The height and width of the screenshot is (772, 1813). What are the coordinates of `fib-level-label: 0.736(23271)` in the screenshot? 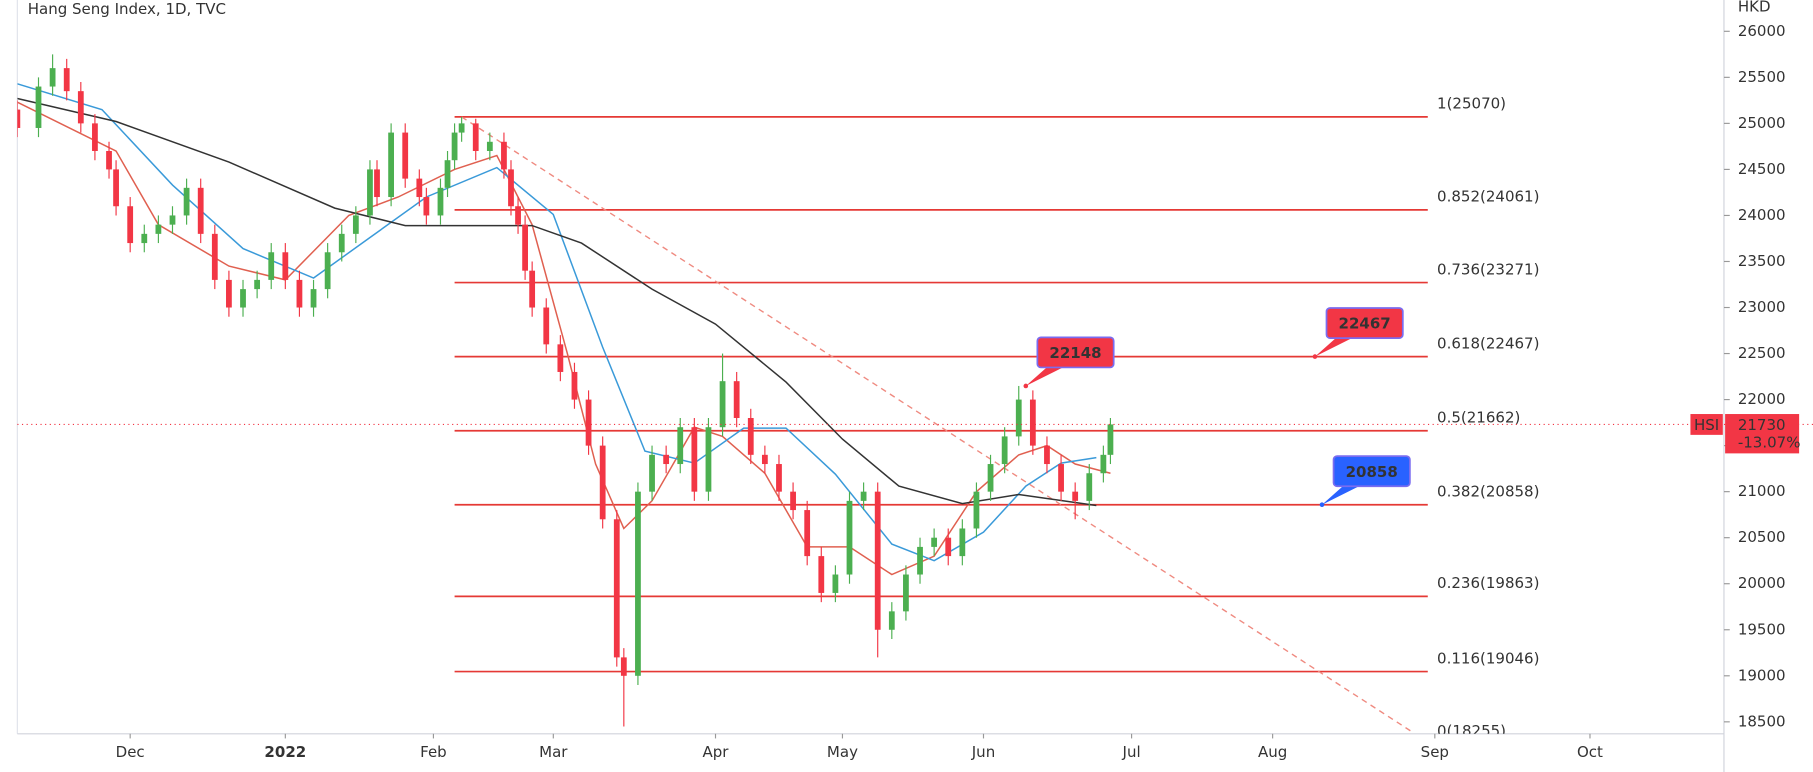 It's located at (1488, 269).